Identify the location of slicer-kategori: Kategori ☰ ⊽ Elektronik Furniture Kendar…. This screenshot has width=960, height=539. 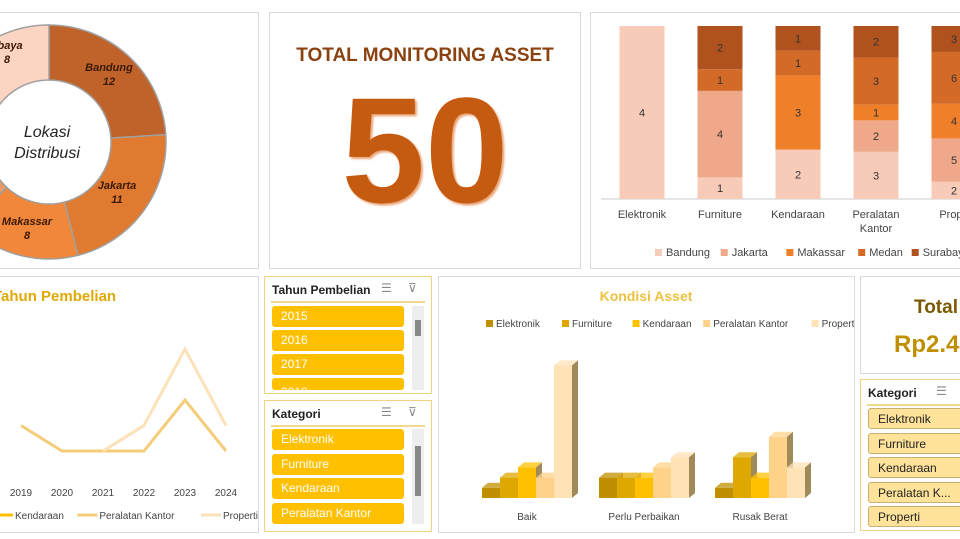
(348, 466).